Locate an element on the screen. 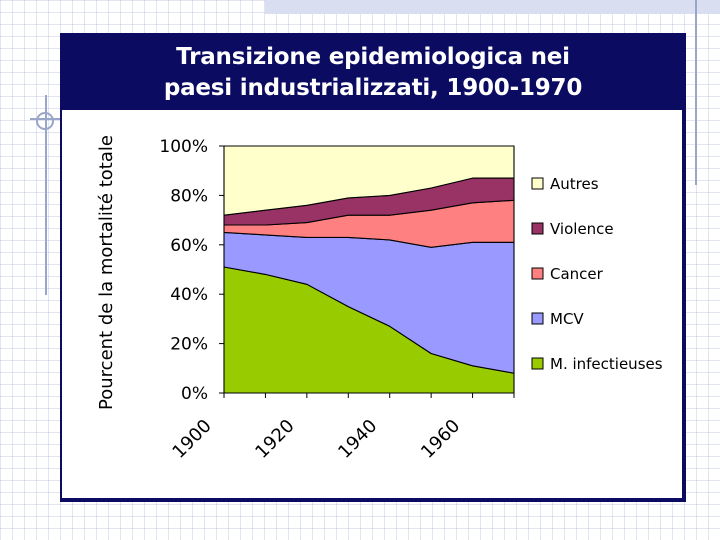 The width and height of the screenshot is (720, 540). legend-label: Cancer is located at coordinates (577, 274).